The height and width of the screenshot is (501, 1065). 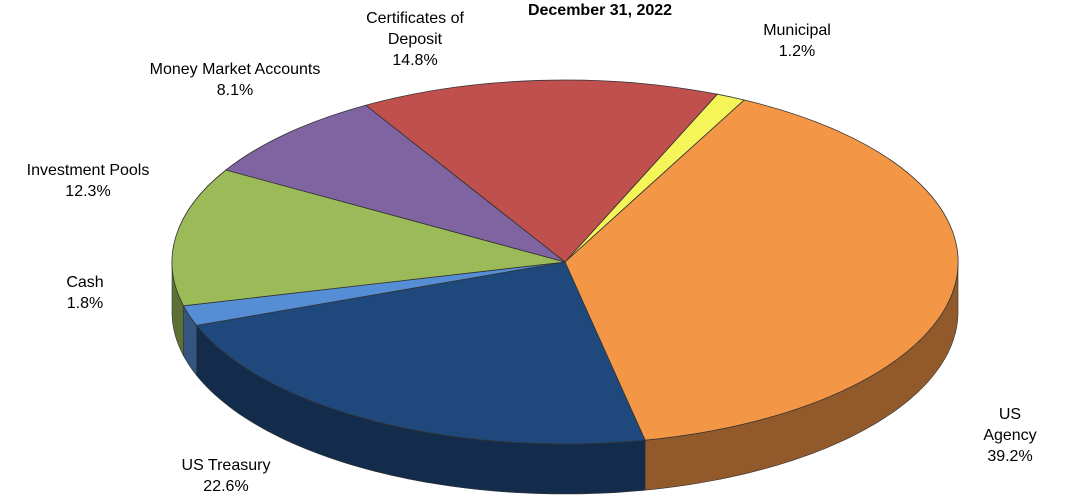 I want to click on slice-label: Certificates of Deposit 14.8%, so click(x=415, y=39).